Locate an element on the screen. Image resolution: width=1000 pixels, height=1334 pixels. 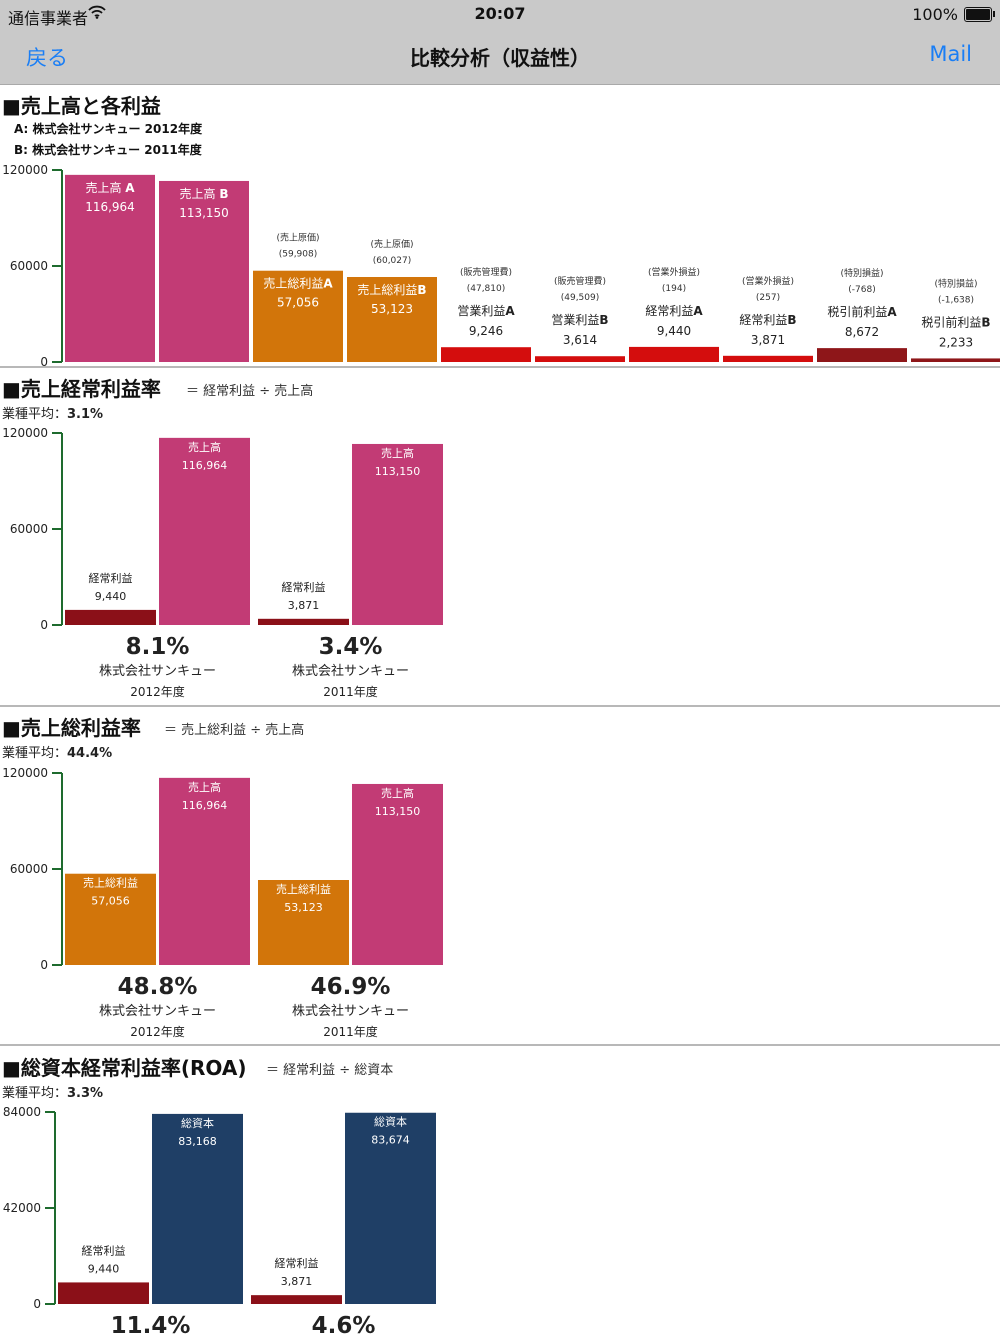
roa-ratio: 11.4% is located at coordinates (151, 1323).